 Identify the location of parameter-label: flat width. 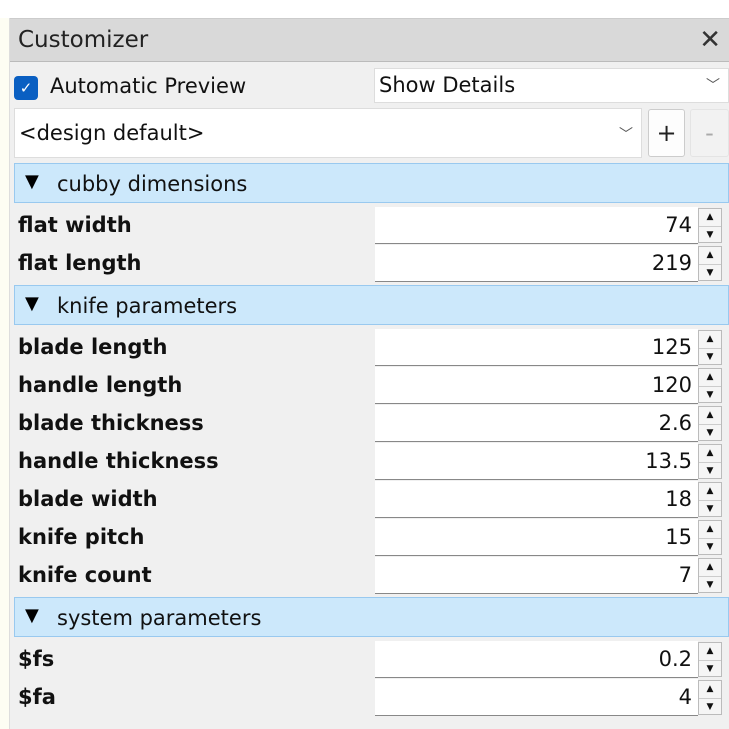
(75, 225).